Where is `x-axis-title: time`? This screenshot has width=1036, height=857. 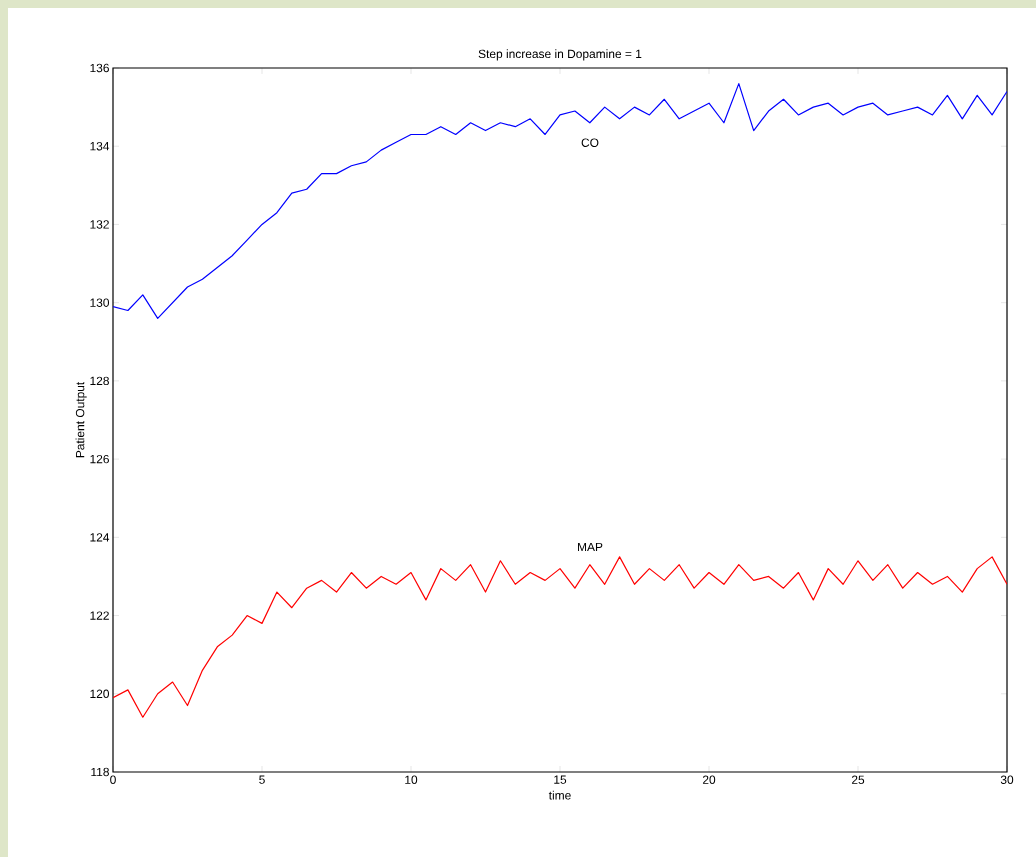
x-axis-title: time is located at coordinates (559, 795).